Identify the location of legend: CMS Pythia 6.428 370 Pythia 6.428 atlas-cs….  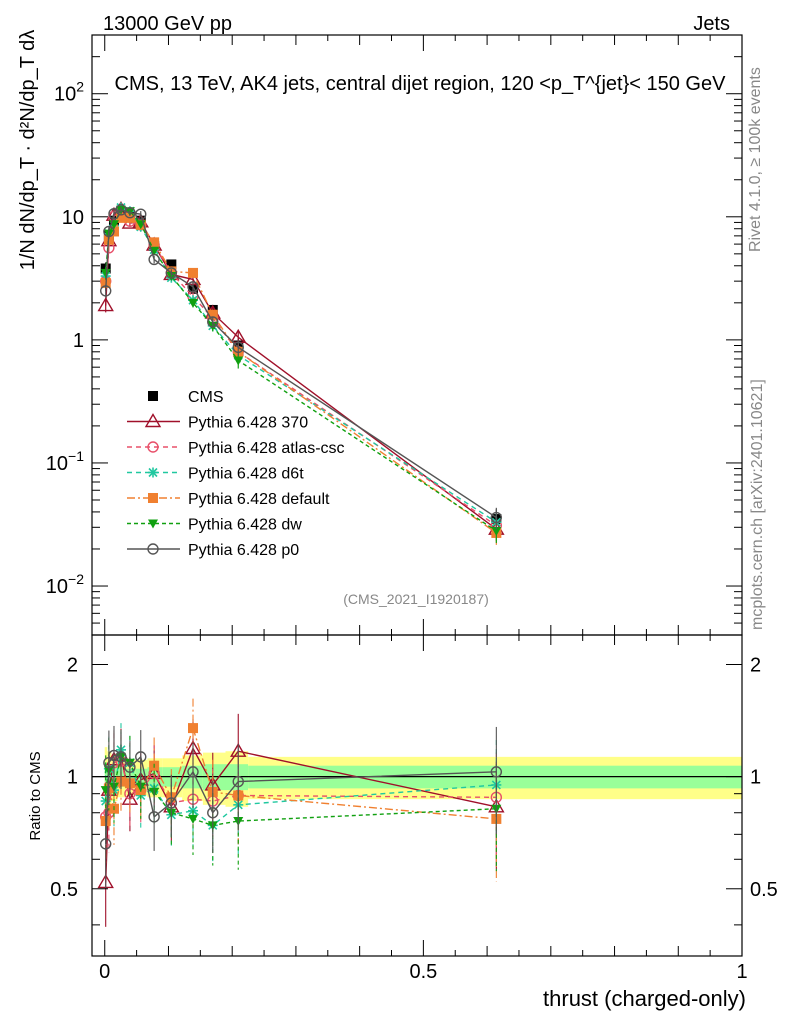
(236, 474).